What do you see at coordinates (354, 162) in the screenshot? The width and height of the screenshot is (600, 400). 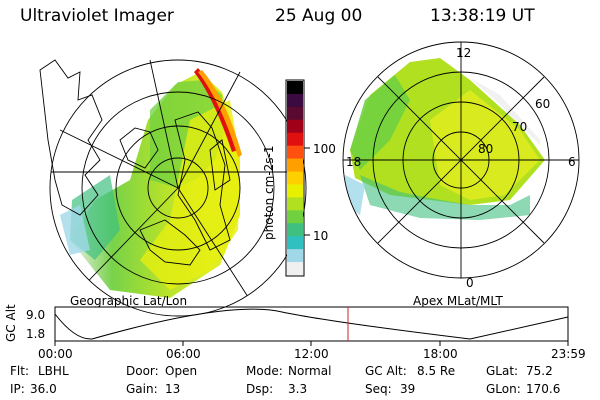 I see `mlt-label-18: 18` at bounding box center [354, 162].